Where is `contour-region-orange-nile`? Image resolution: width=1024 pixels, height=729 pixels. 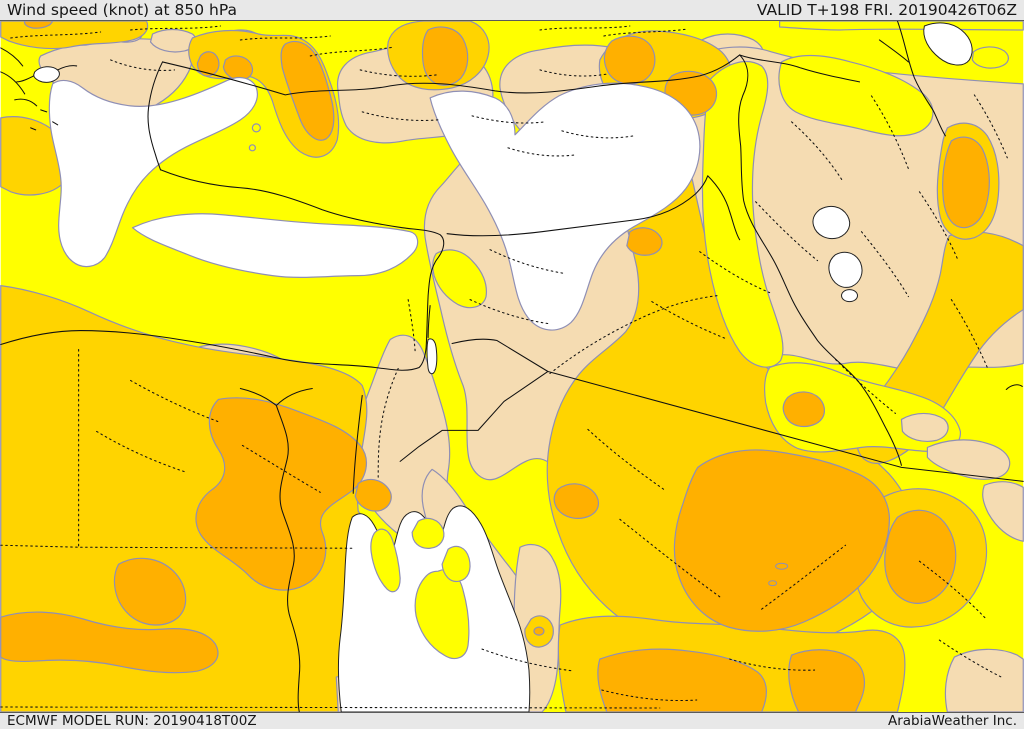 contour-region-orange-nile is located at coordinates (281, 494).